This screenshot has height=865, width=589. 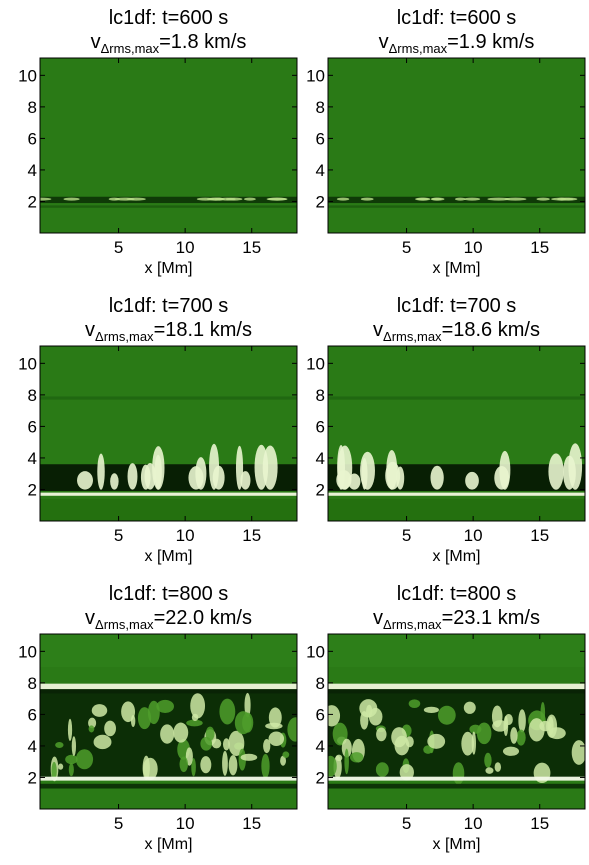 What do you see at coordinates (490, 42) in the screenshot?
I see `subtitle-value: =1.9 km/s` at bounding box center [490, 42].